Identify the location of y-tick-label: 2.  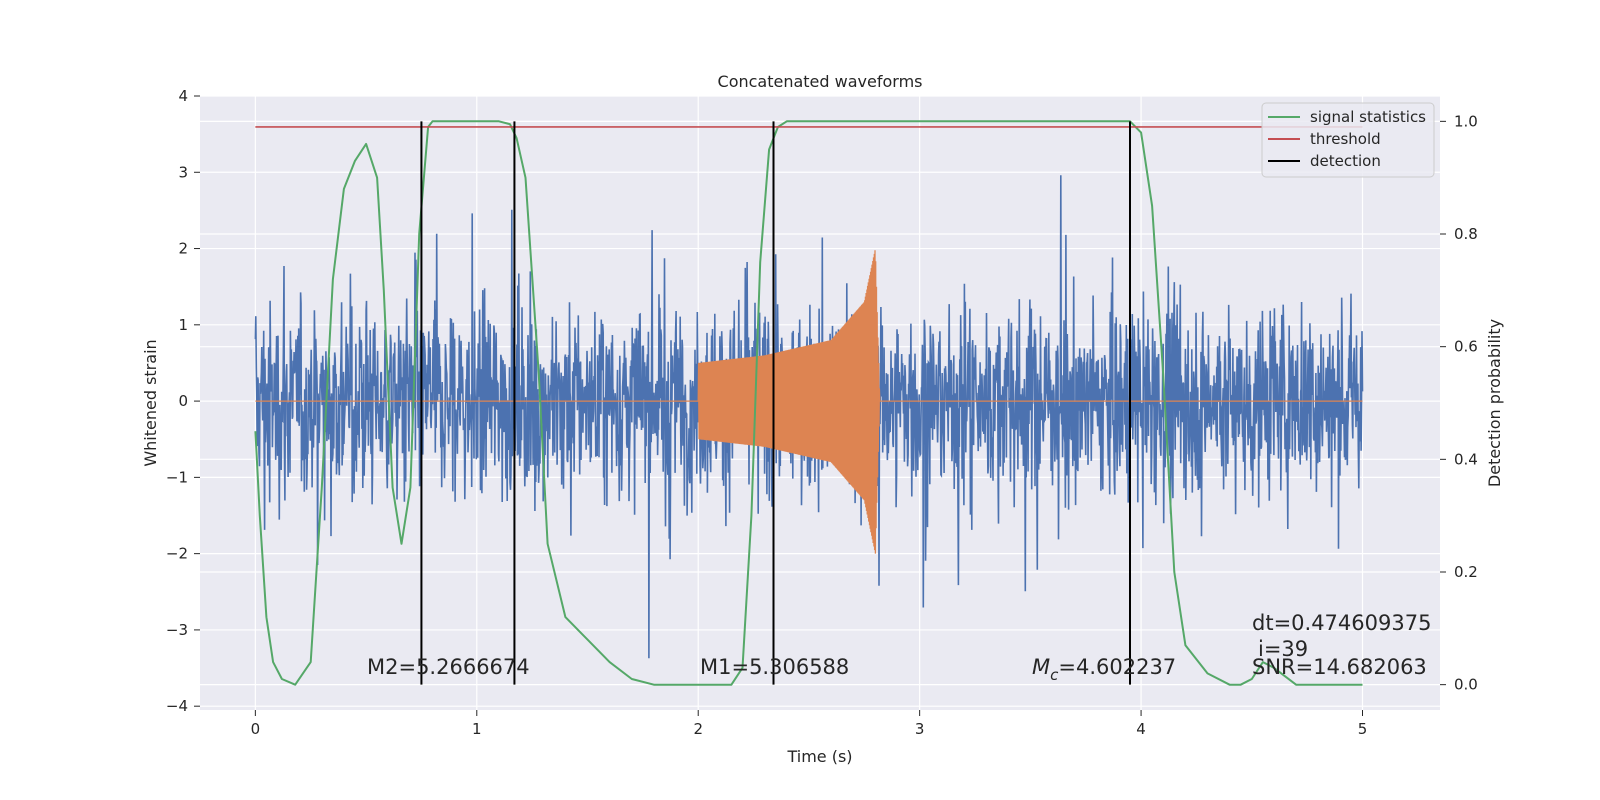
(183, 249).